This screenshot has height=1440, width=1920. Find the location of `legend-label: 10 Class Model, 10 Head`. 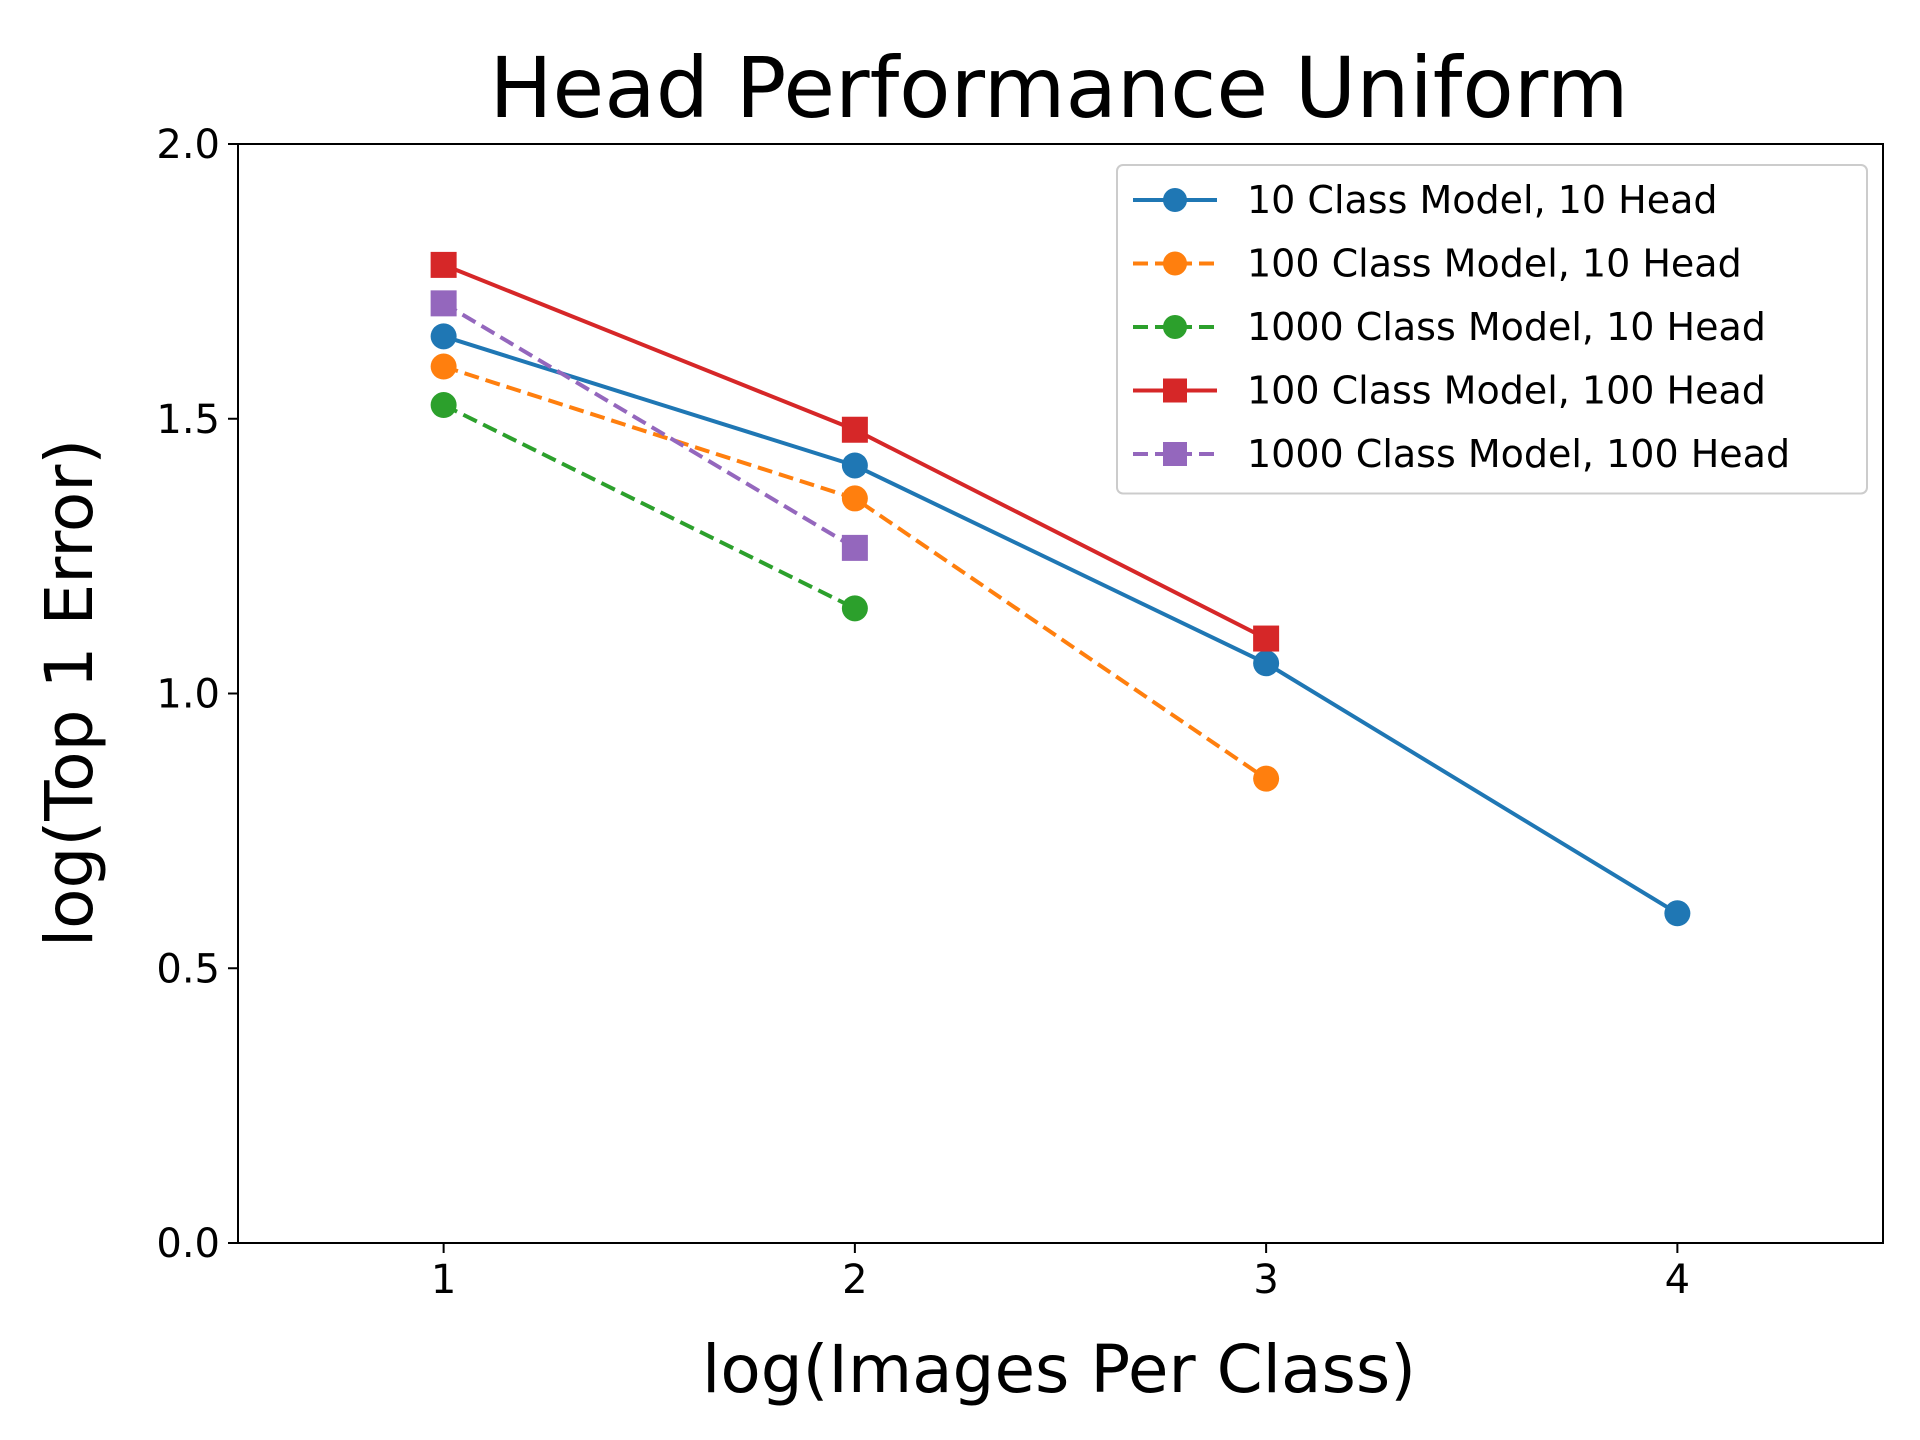

legend-label: 10 Class Model, 10 Head is located at coordinates (1482, 200).